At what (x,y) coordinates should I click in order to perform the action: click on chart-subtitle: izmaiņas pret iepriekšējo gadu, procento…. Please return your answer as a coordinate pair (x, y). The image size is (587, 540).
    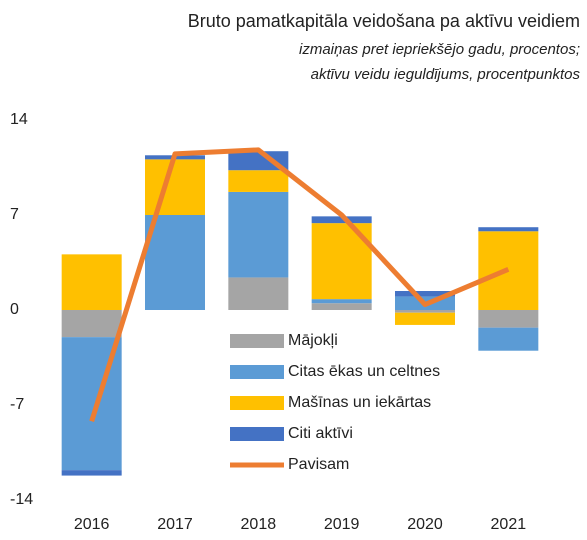
    Looking at the image, I should click on (439, 49).